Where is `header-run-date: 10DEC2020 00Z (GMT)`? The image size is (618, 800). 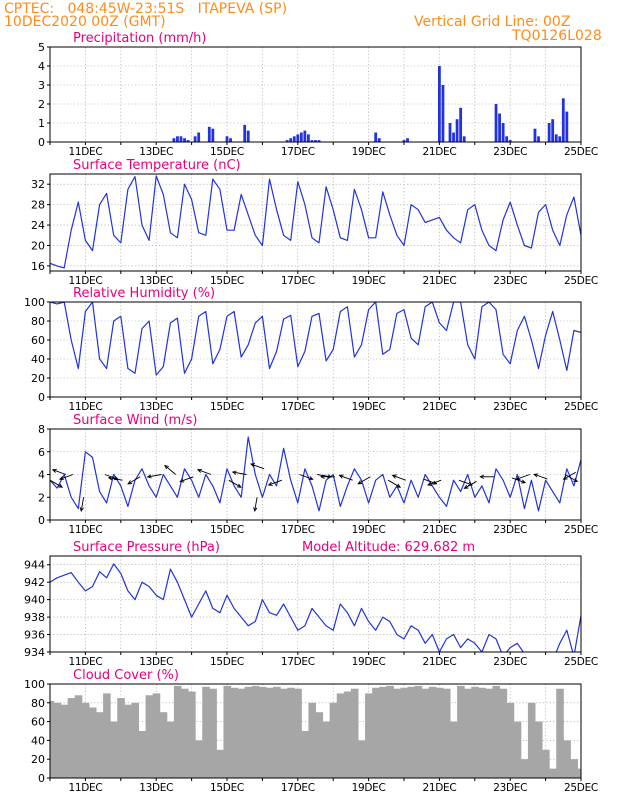 header-run-date: 10DEC2020 00Z (GMT) is located at coordinates (85, 22).